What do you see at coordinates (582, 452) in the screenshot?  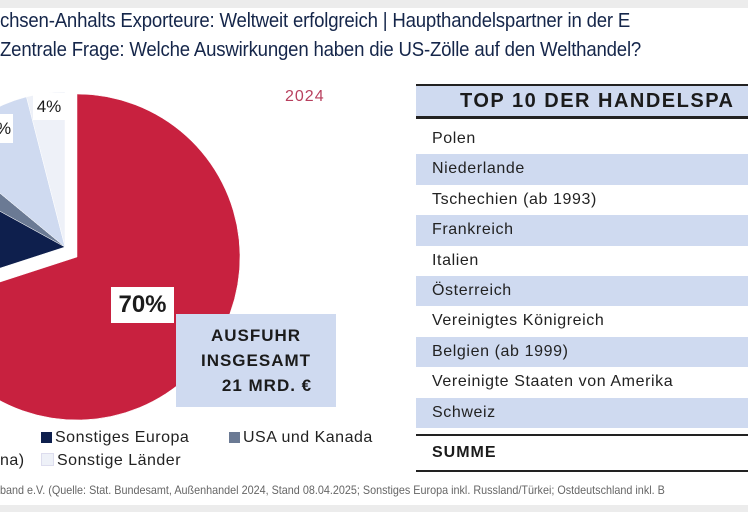 I see `sum-row: SUMME` at bounding box center [582, 452].